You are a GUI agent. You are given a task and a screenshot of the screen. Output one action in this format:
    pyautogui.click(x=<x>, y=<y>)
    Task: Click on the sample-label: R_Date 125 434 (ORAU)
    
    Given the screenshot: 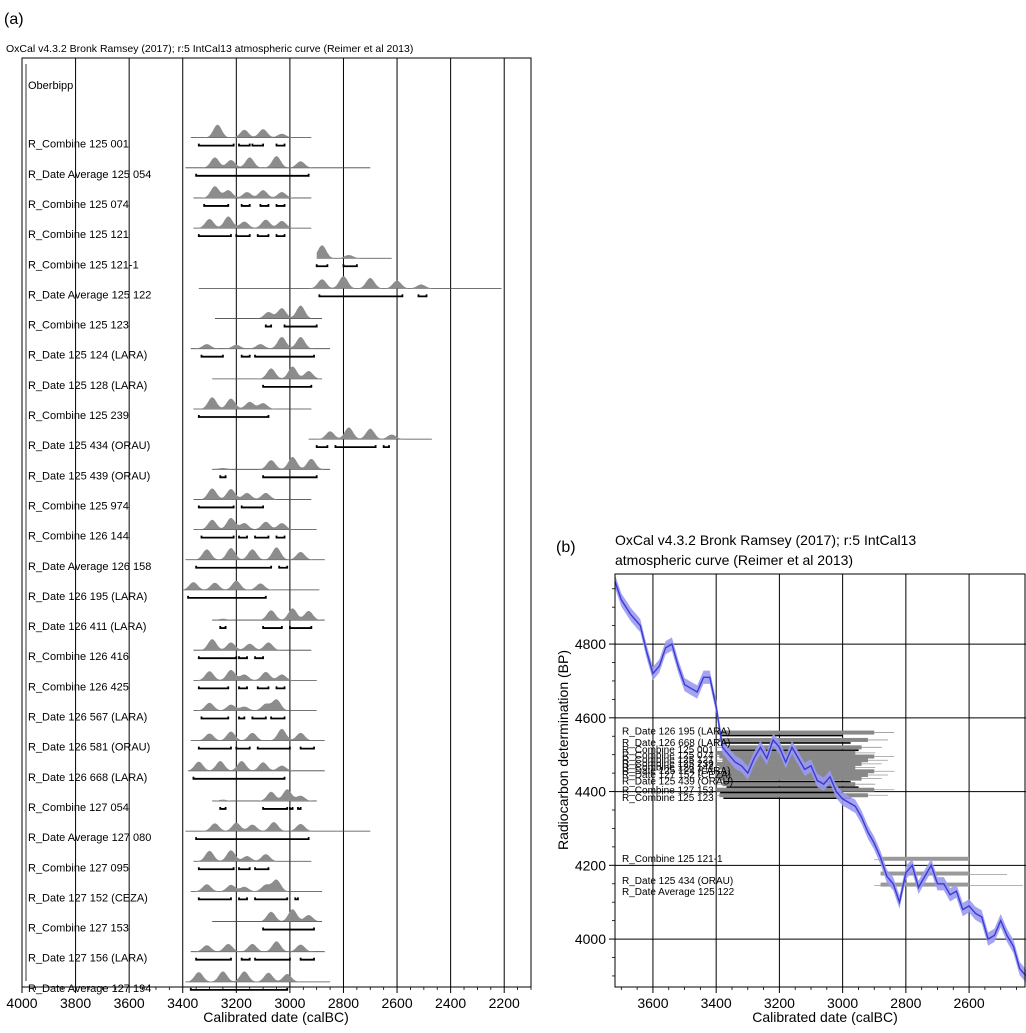 What is the action you would take?
    pyautogui.click(x=677, y=881)
    